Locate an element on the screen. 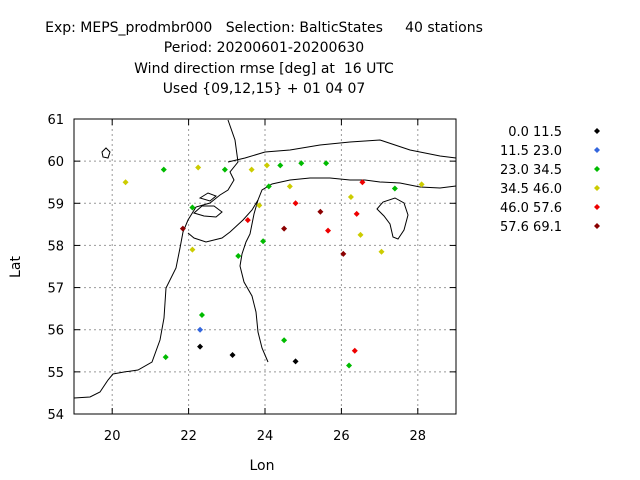 Image resolution: width=640 pixels, height=480 pixels. x-tick-label: 20 is located at coordinates (112, 436).